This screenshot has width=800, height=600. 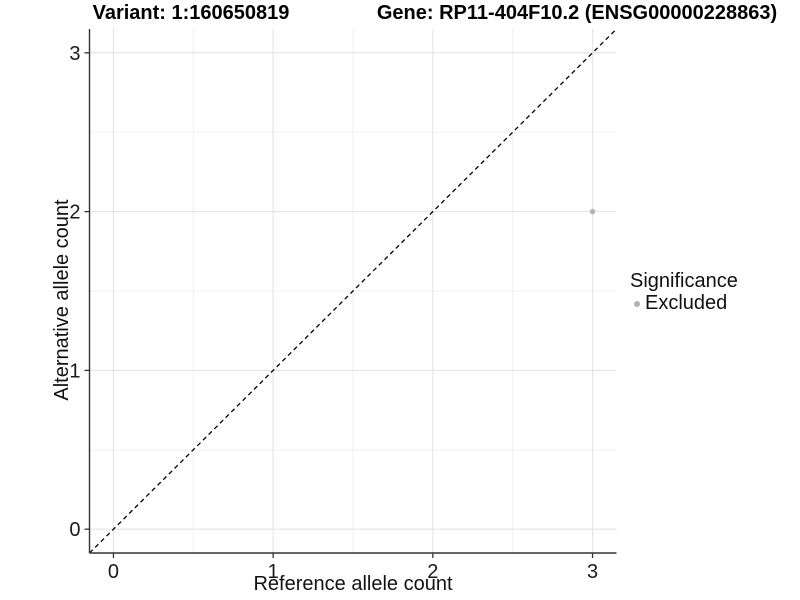 What do you see at coordinates (191, 13) in the screenshot?
I see `variant-title: Variant: 1:160650819` at bounding box center [191, 13].